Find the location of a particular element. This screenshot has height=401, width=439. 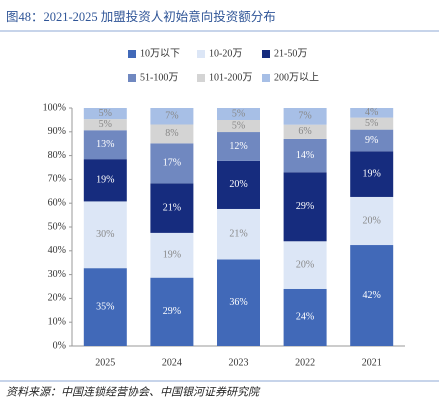

data-label: 24% is located at coordinates (305, 317).